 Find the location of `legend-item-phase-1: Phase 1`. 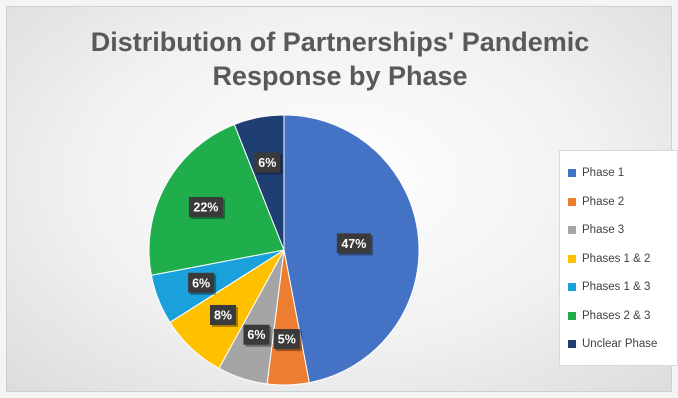

legend-item-phase-1: Phase 1 is located at coordinates (622, 173).